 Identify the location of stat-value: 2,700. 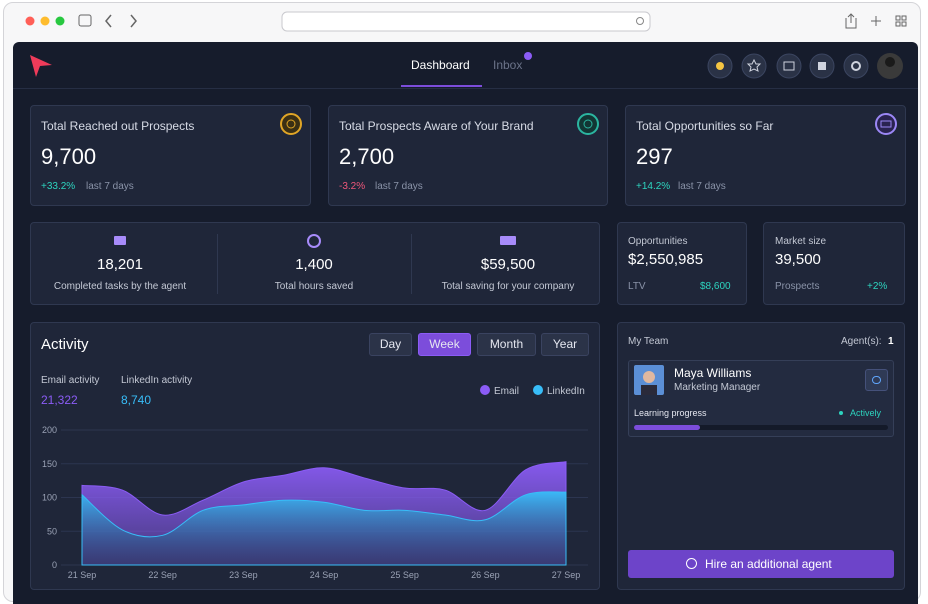
(367, 156).